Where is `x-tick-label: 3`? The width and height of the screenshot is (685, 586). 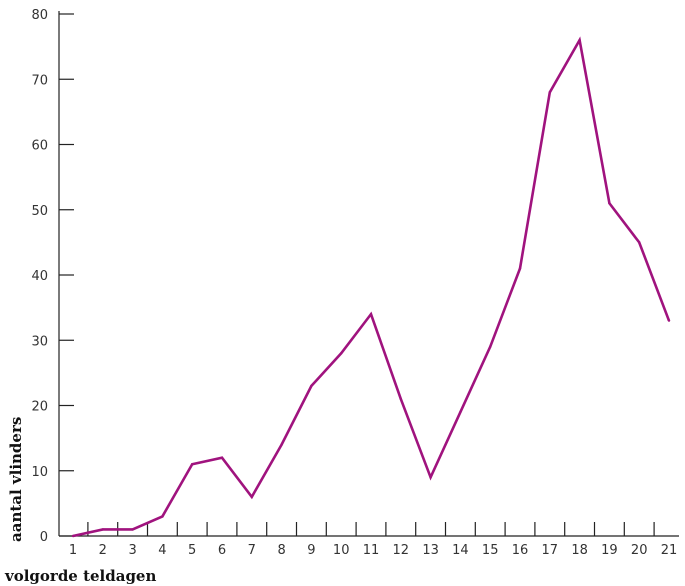
x-tick-label: 3 is located at coordinates (132, 550).